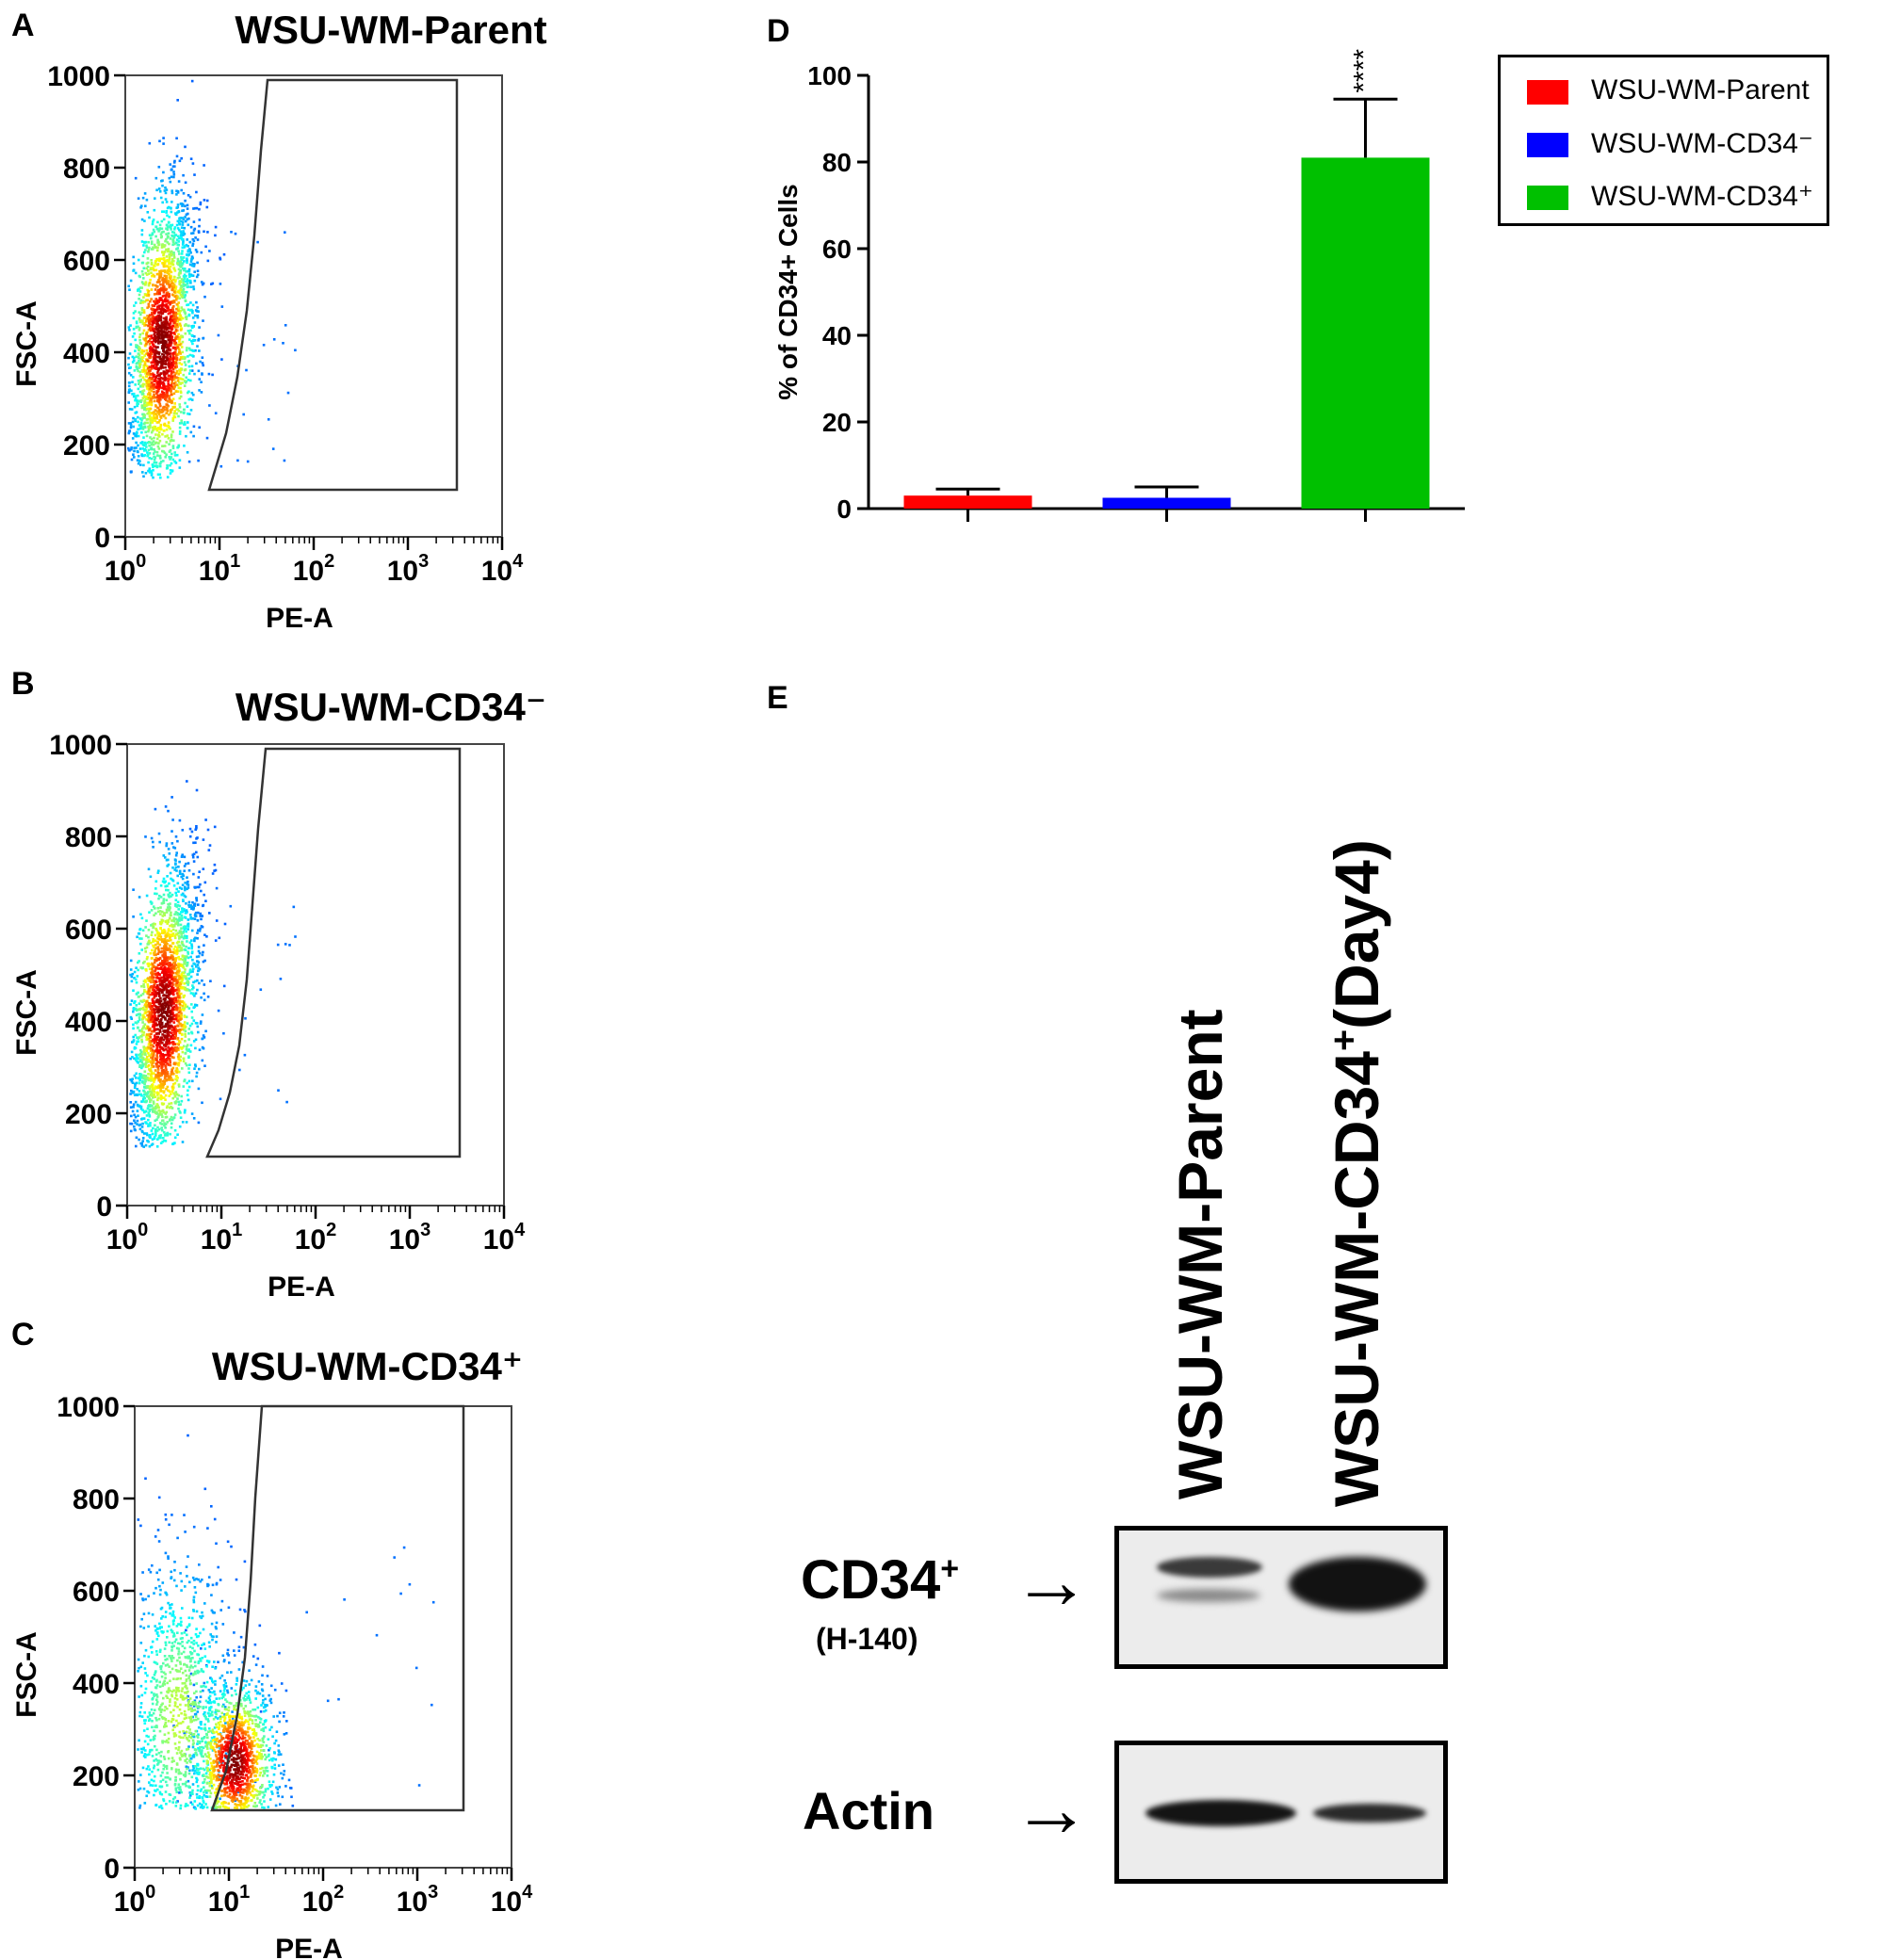 This screenshot has height=1960, width=1884. I want to click on chart-legend: WSU-WM-Parent WSU-WM-CD34⁻ WSU-WM-CD34⁺, so click(1663, 140).